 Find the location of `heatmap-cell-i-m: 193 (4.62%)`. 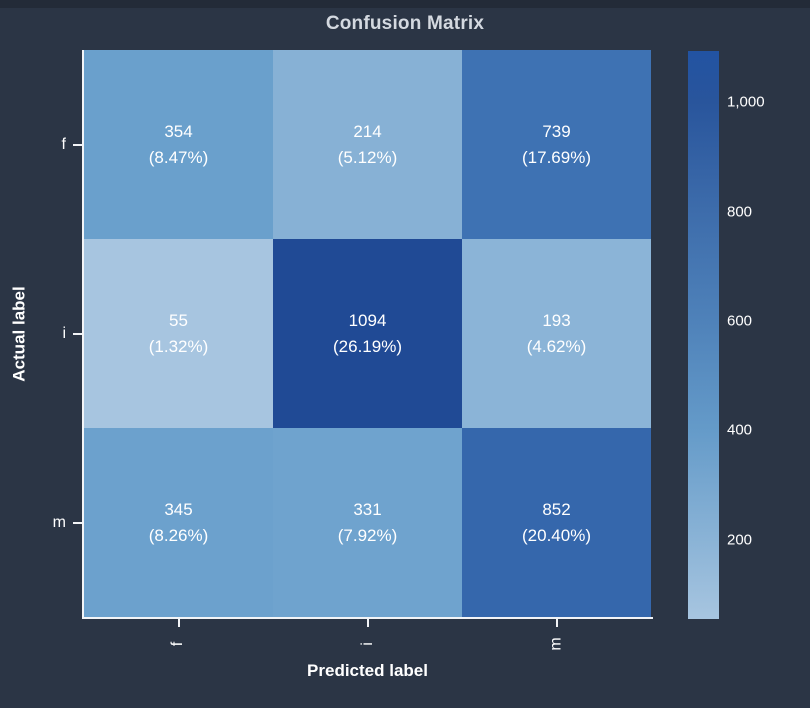

heatmap-cell-i-m: 193 (4.62%) is located at coordinates (556, 333).